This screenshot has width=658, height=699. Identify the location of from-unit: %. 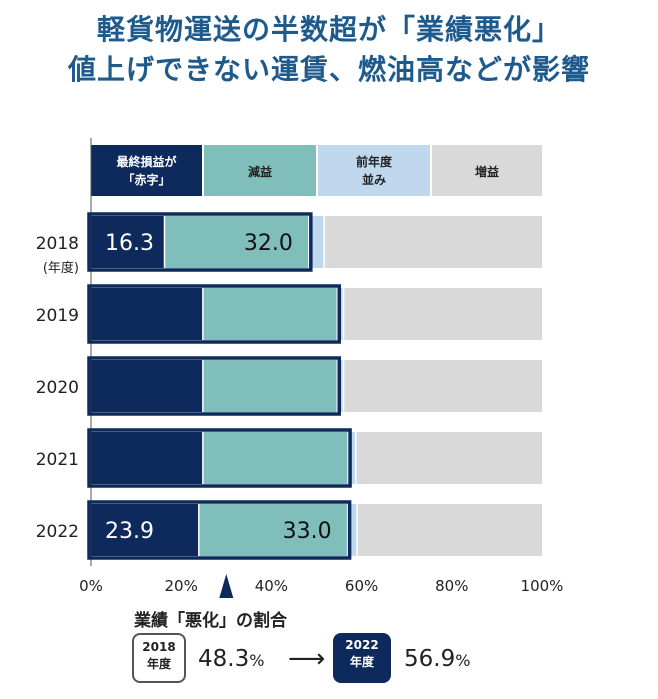
(257, 660).